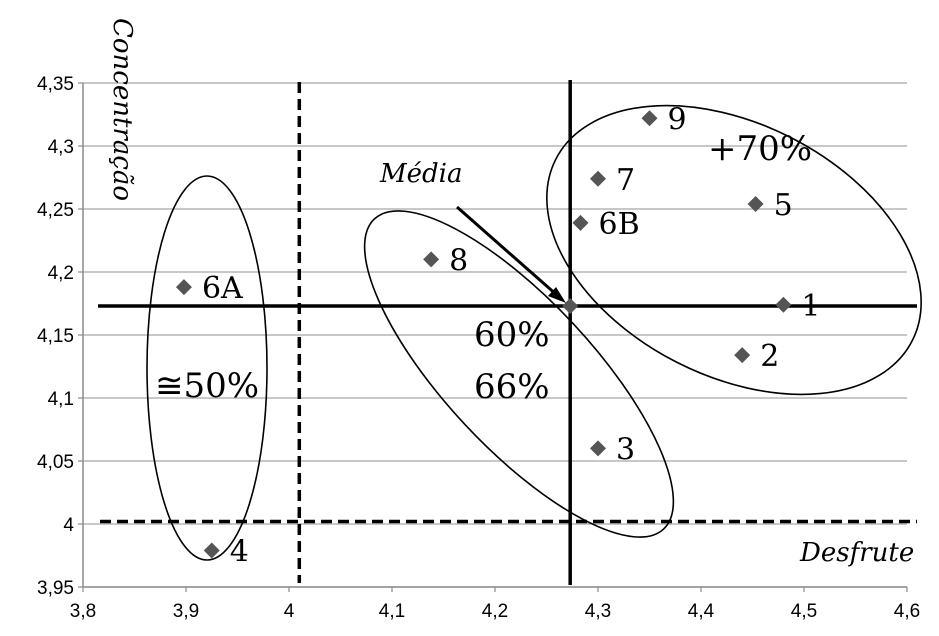 This screenshot has width=939, height=636. I want to click on annotation-60: 60%, so click(512, 335).